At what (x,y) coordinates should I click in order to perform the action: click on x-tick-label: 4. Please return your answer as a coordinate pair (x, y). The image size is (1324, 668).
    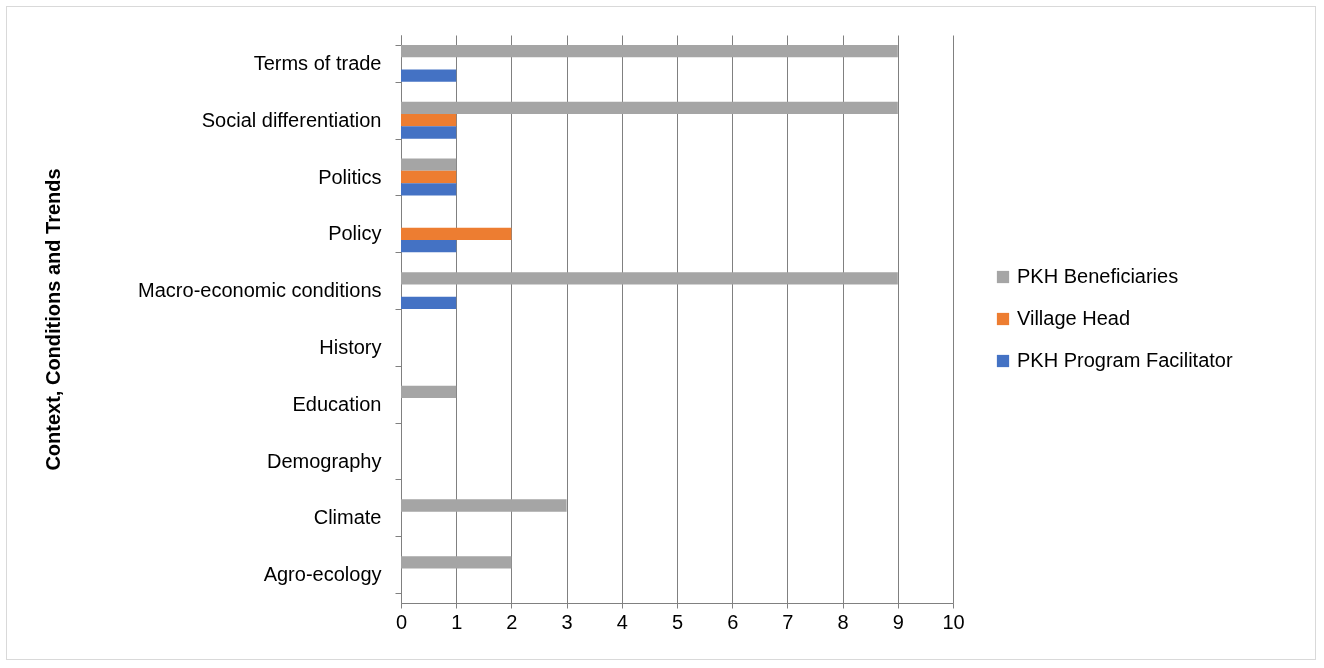
    Looking at the image, I should click on (622, 621).